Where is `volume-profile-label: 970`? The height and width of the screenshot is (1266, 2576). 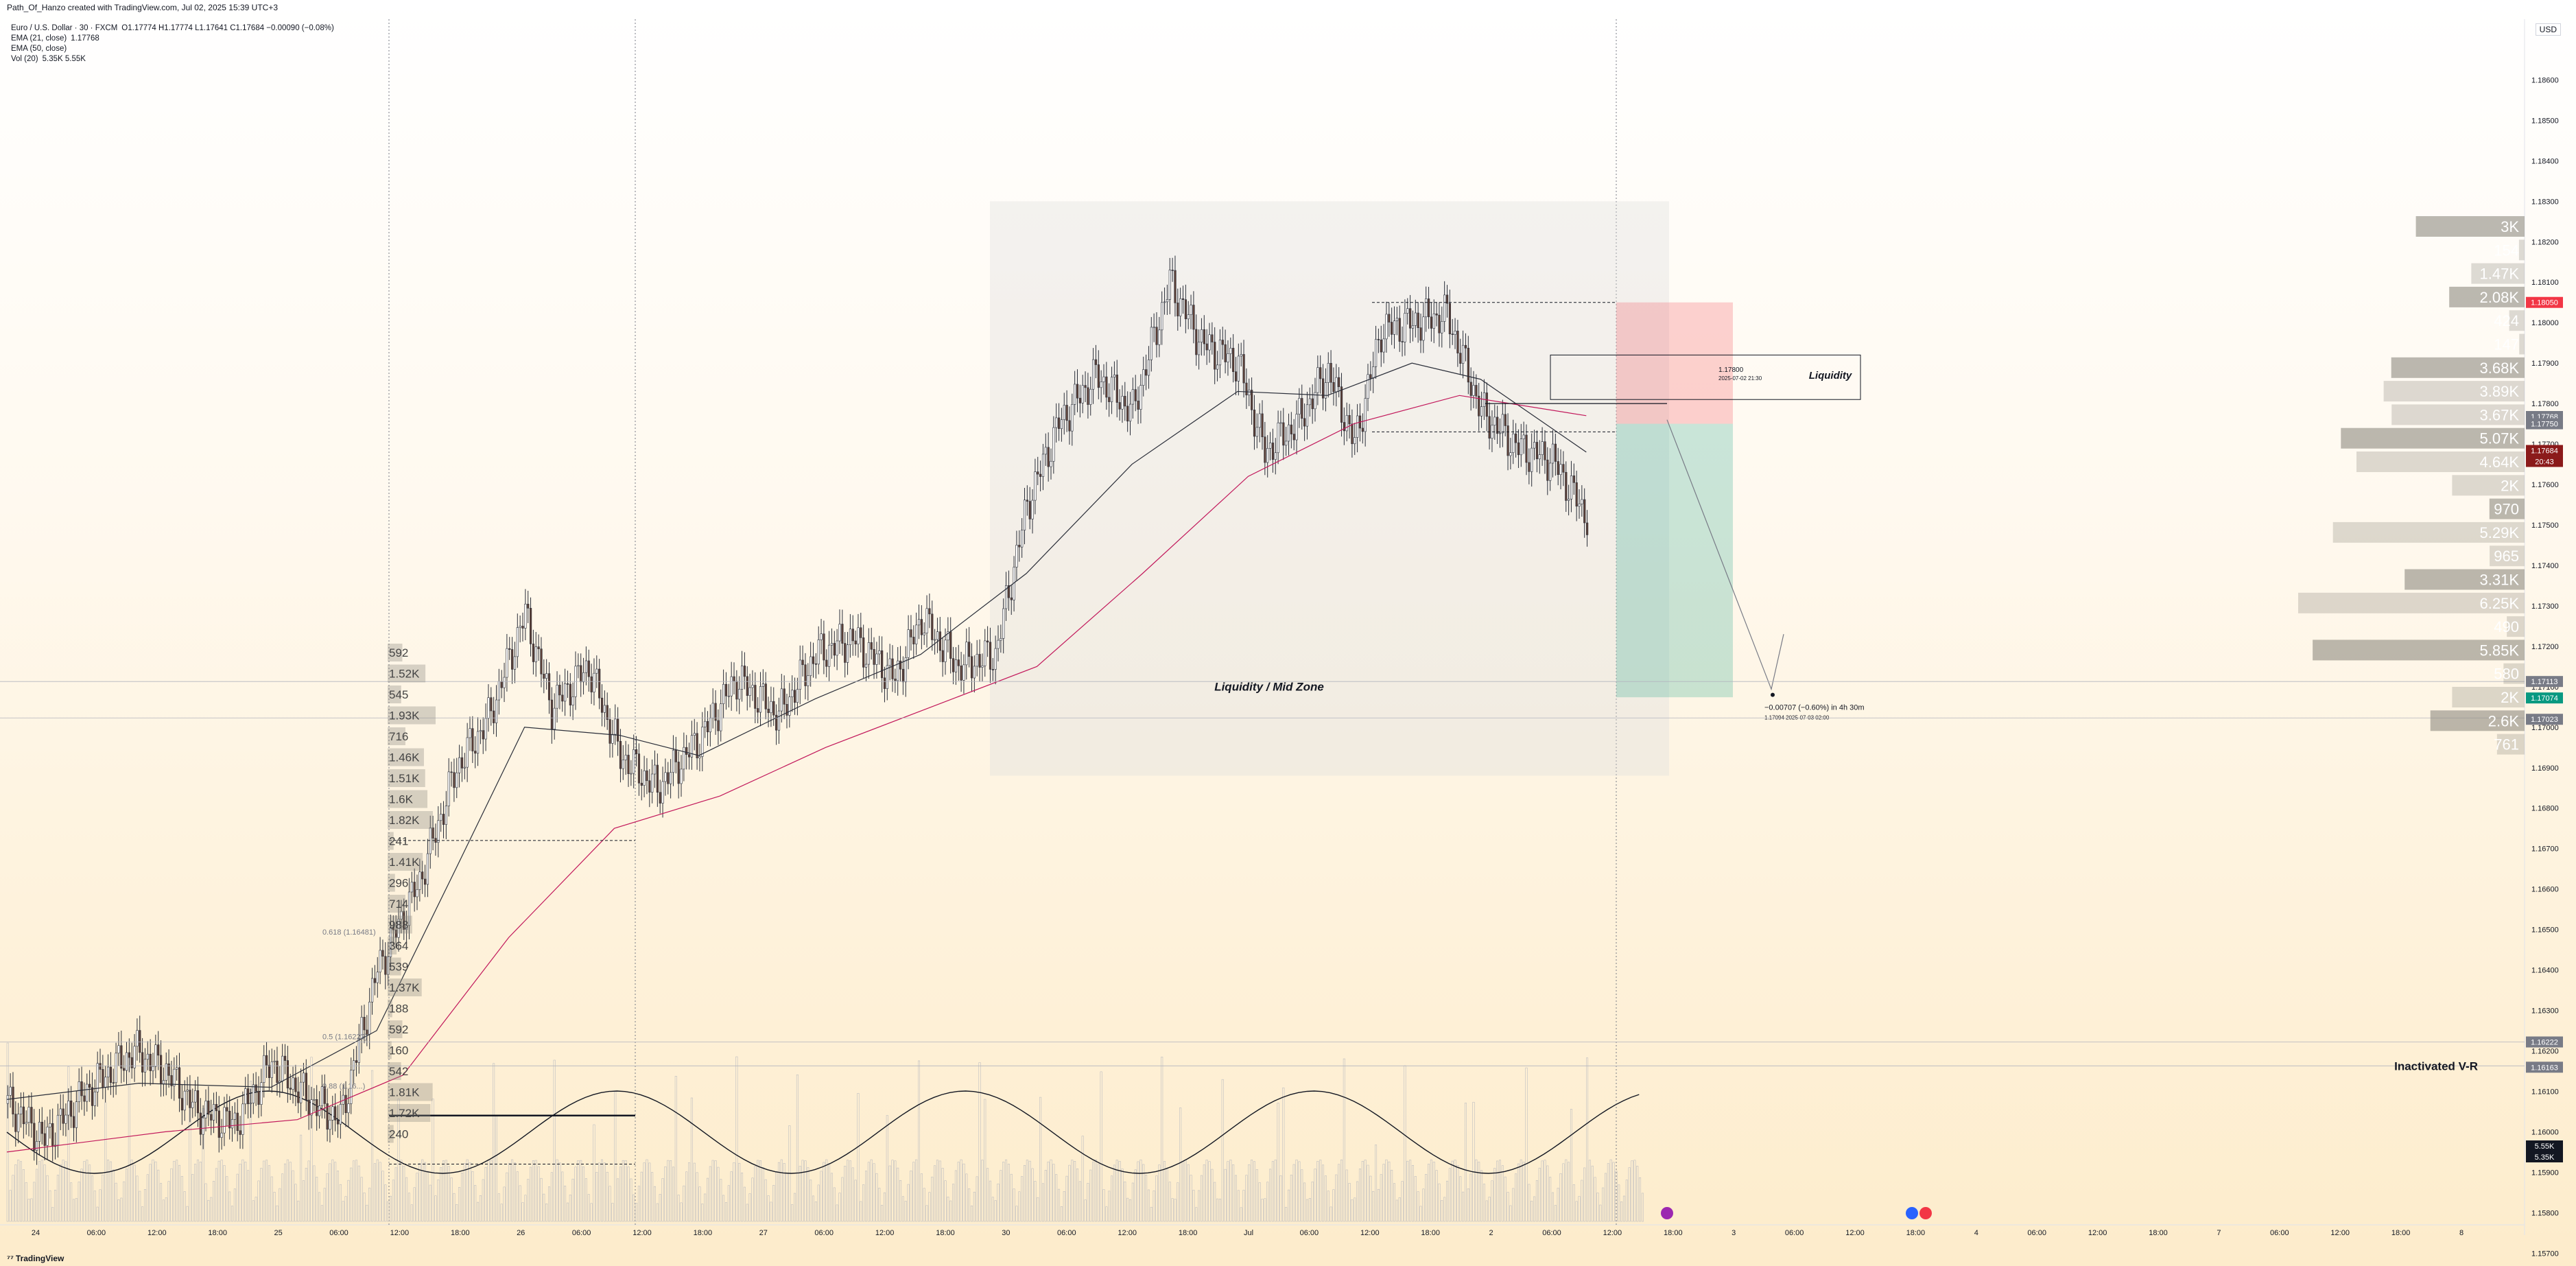
volume-profile-label: 970 is located at coordinates (2506, 509).